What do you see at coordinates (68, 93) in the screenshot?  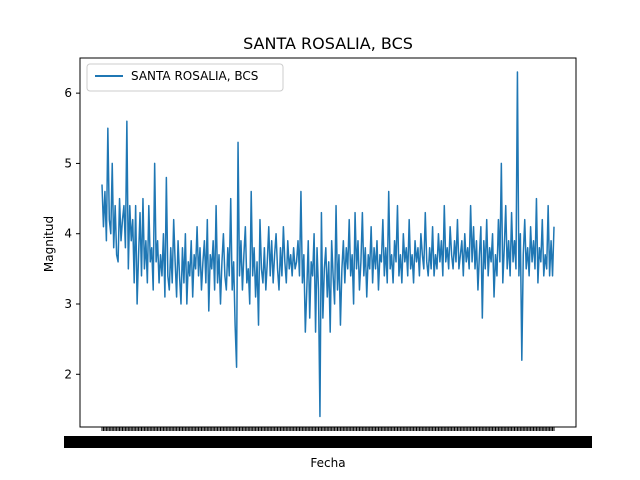 I see `y-tick-label: 6` at bounding box center [68, 93].